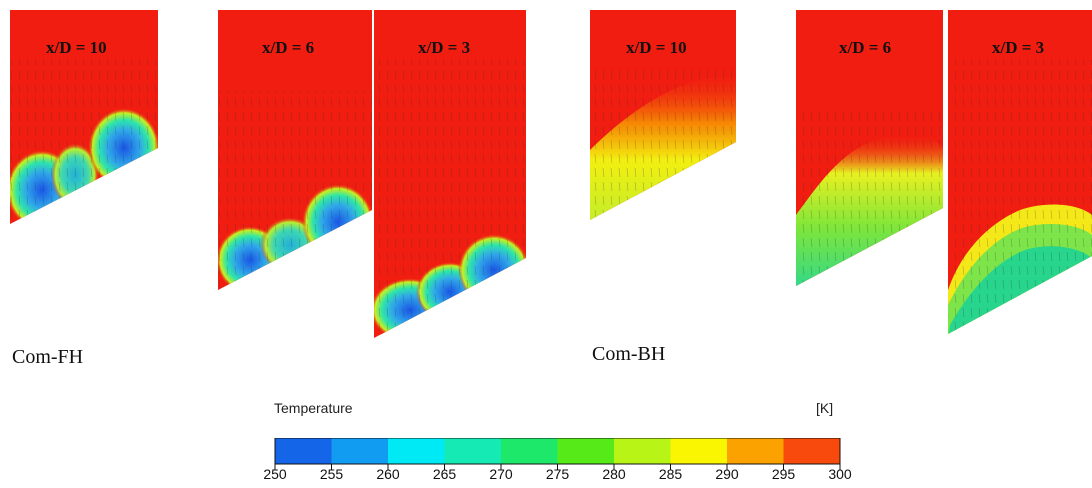  Describe the element at coordinates (629, 354) in the screenshot. I see `case-label-bh: Com-BH` at that location.